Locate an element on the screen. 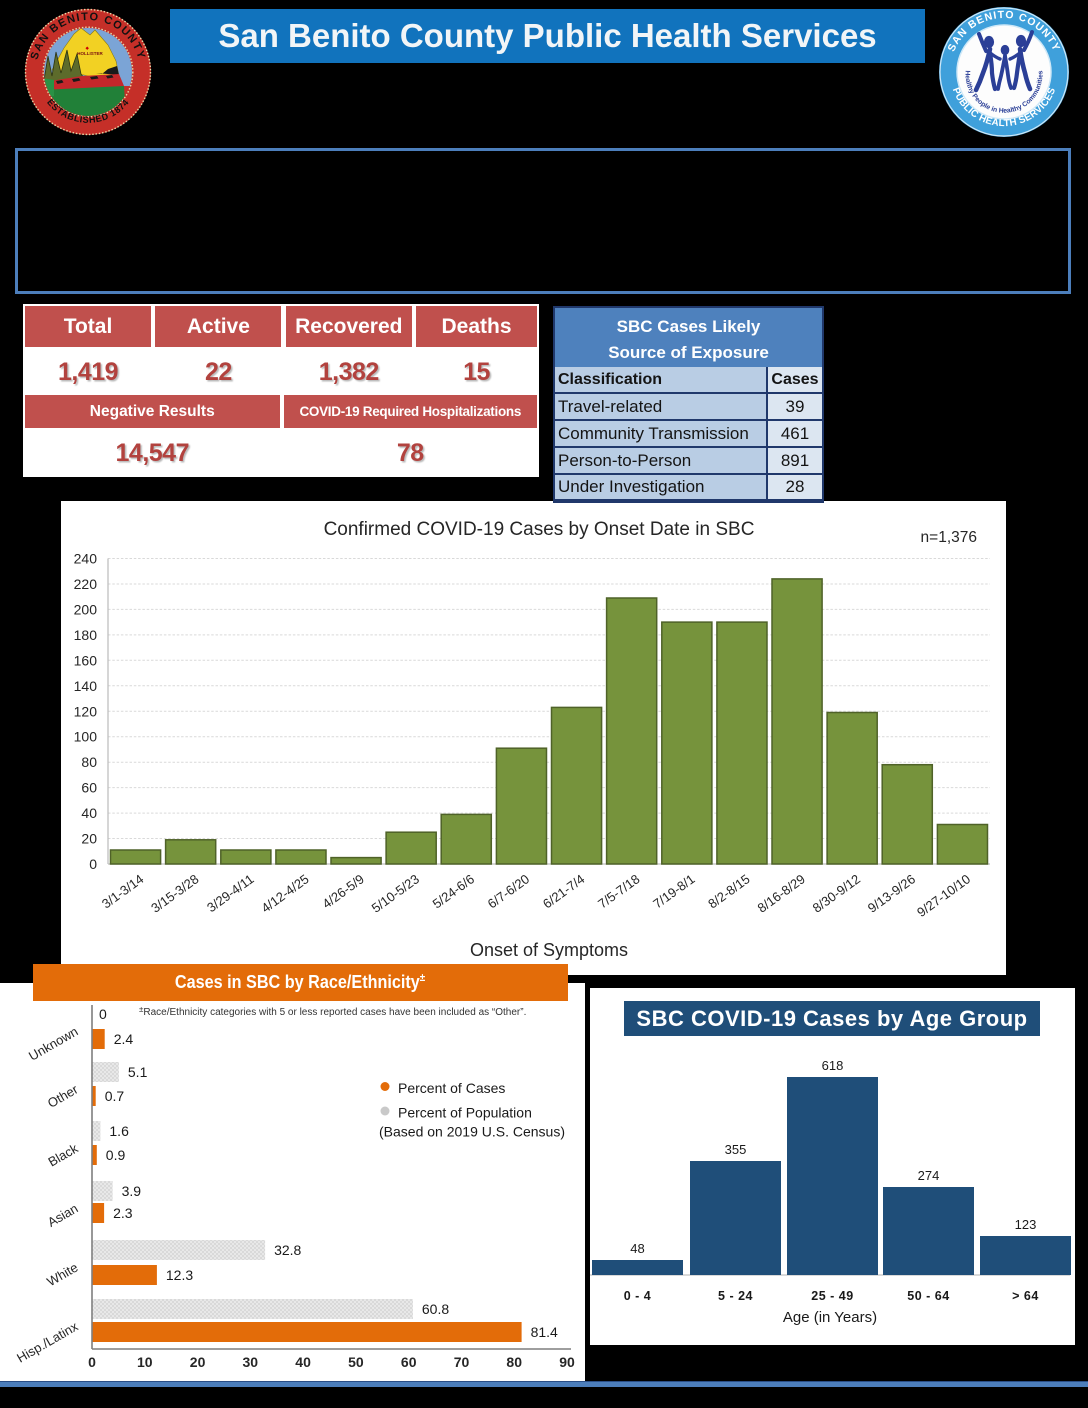 This screenshot has height=1408, width=1088. svg-text: 8/30-9/12 is located at coordinates (836, 893).